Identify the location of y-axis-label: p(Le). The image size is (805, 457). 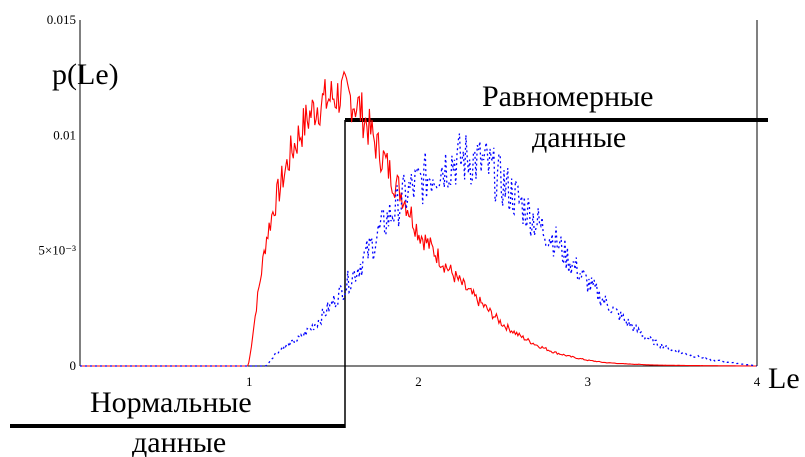
(85, 74).